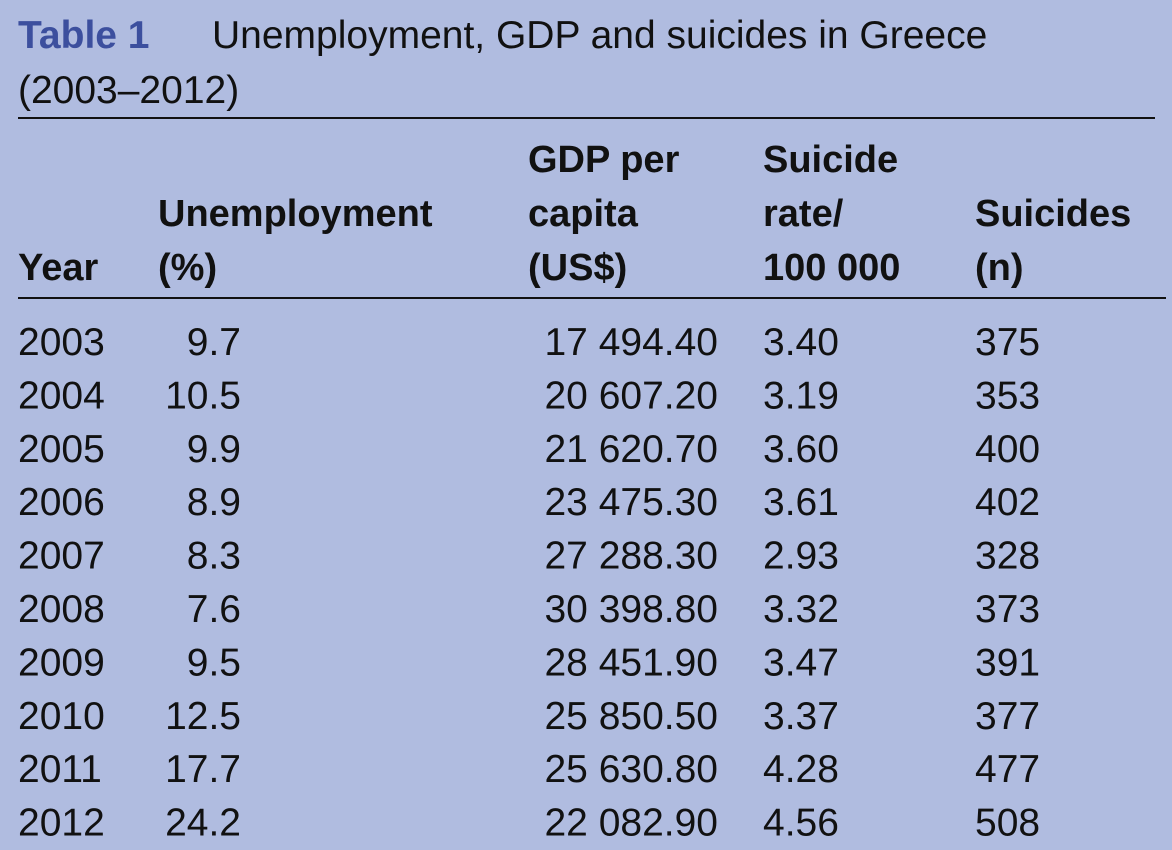 This screenshot has height=850, width=1172. What do you see at coordinates (61, 342) in the screenshot?
I see `table-cell: 2003` at bounding box center [61, 342].